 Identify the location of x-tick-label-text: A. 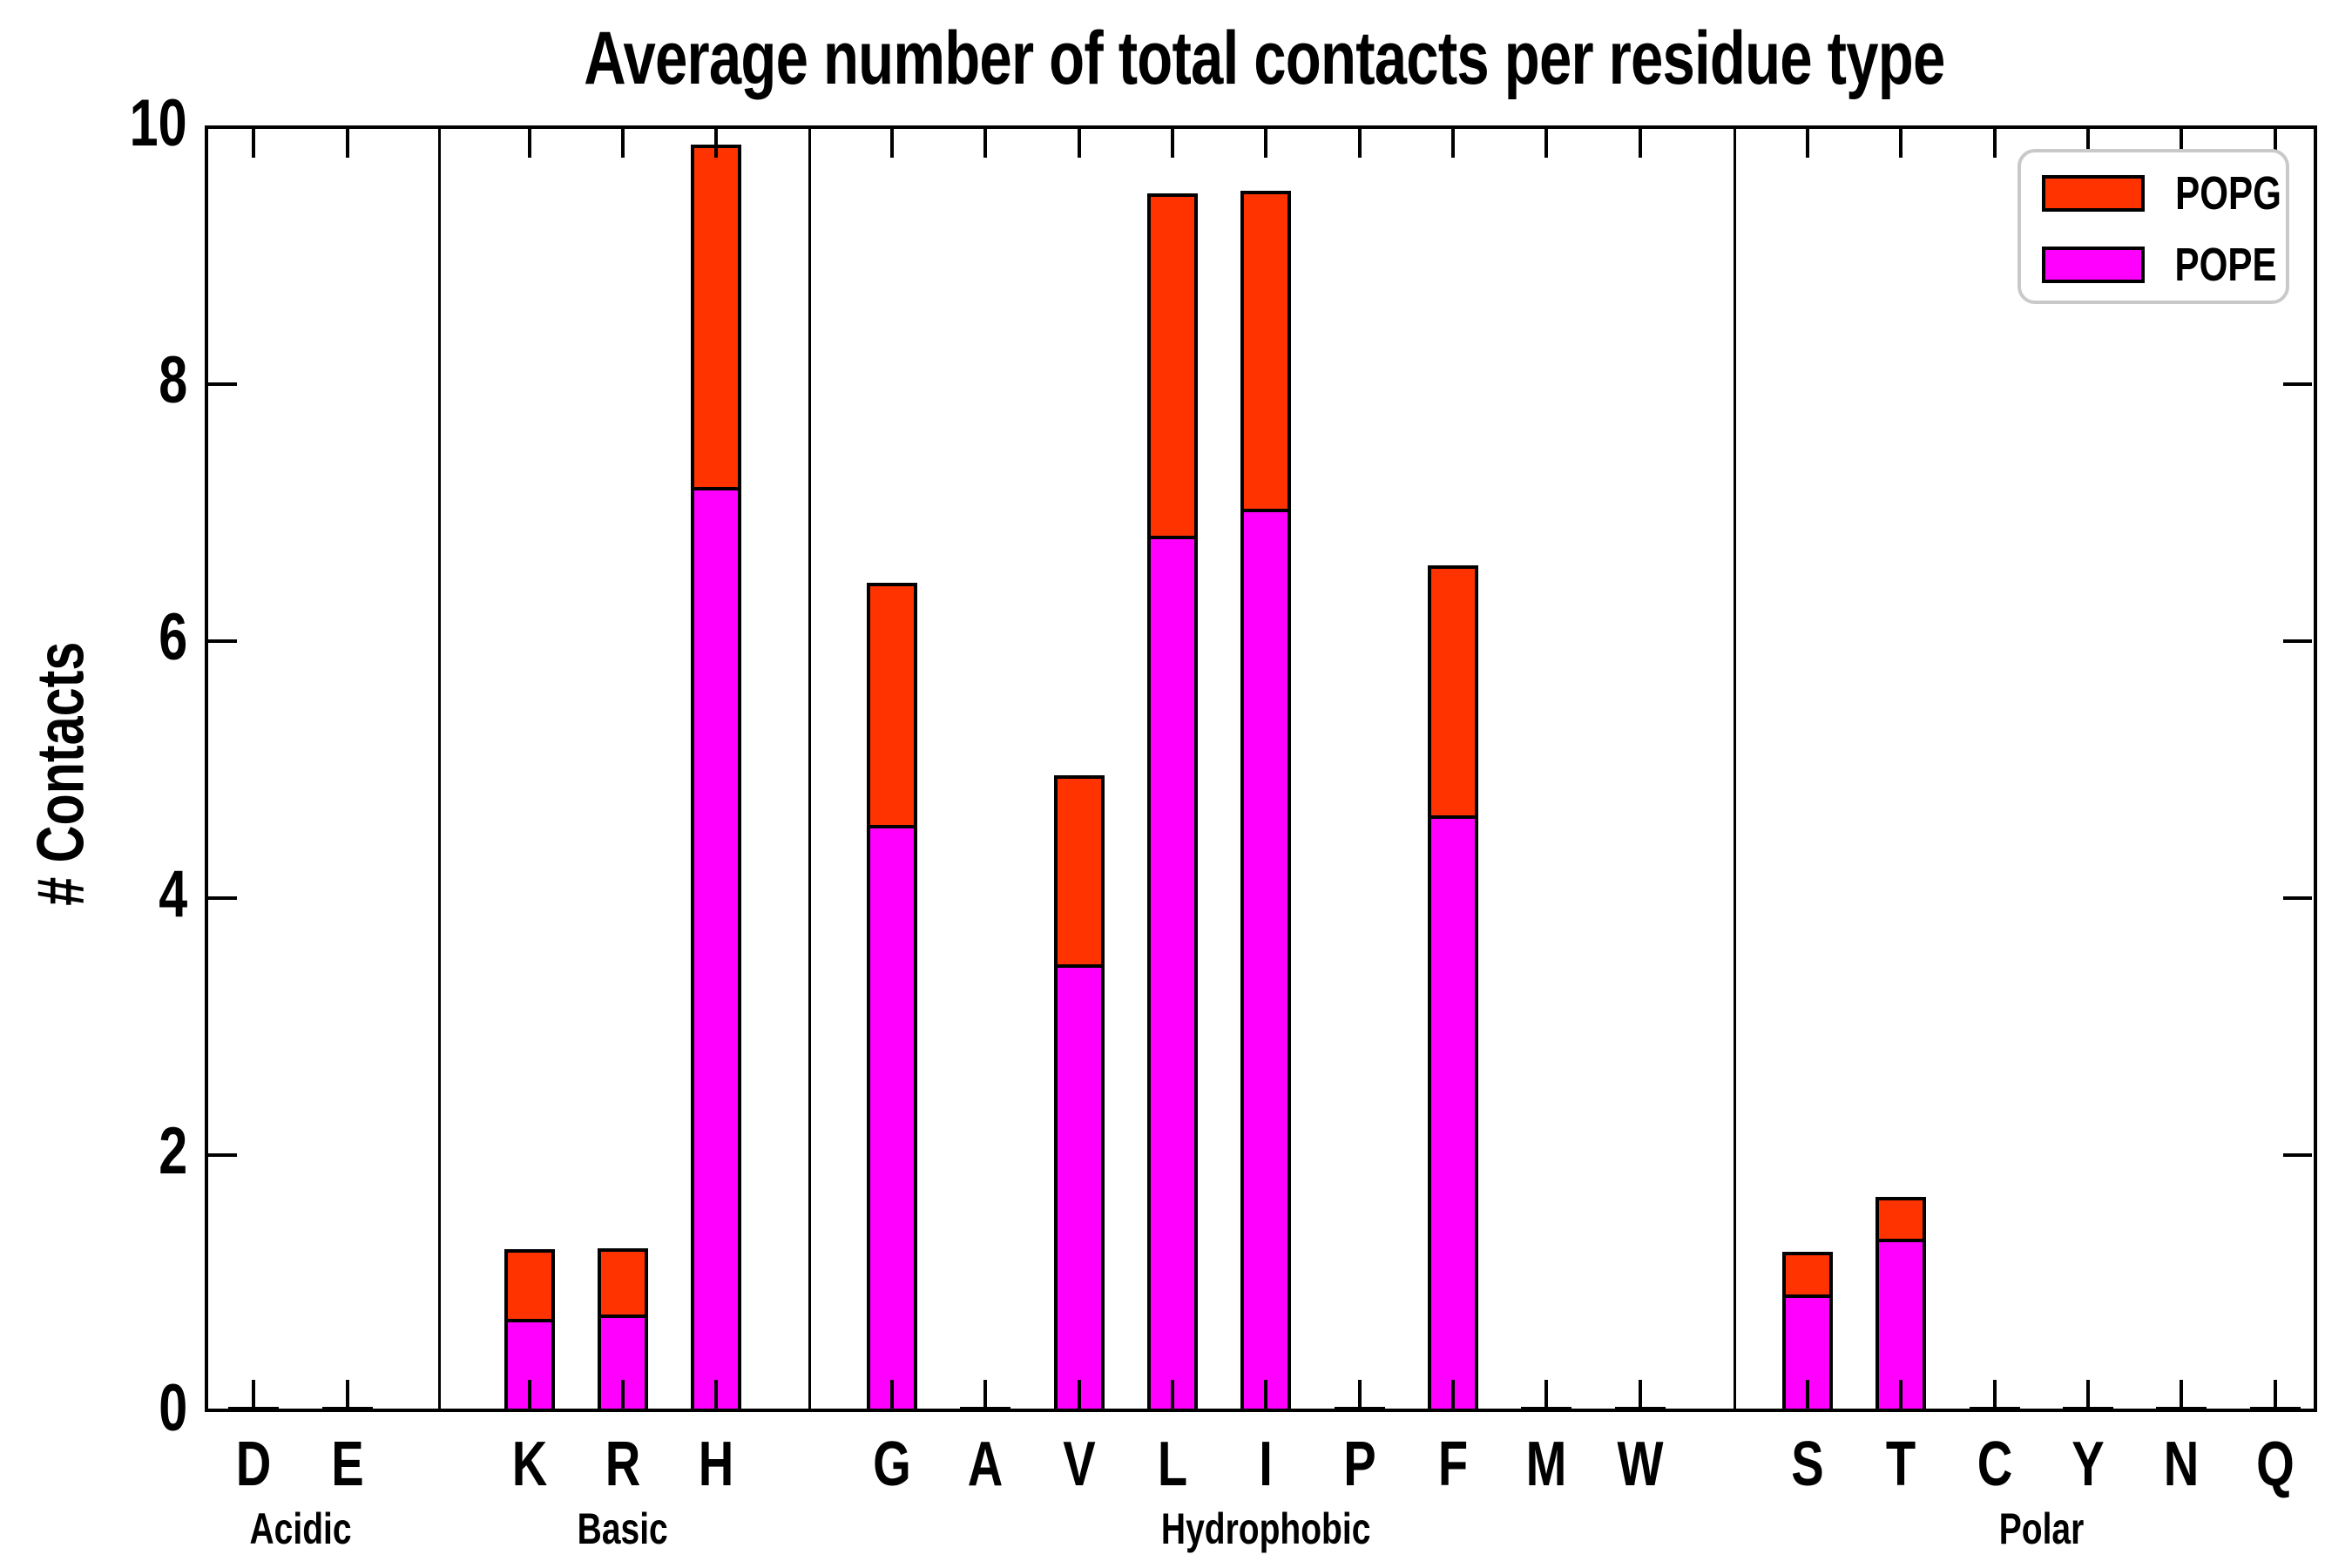
(985, 1464).